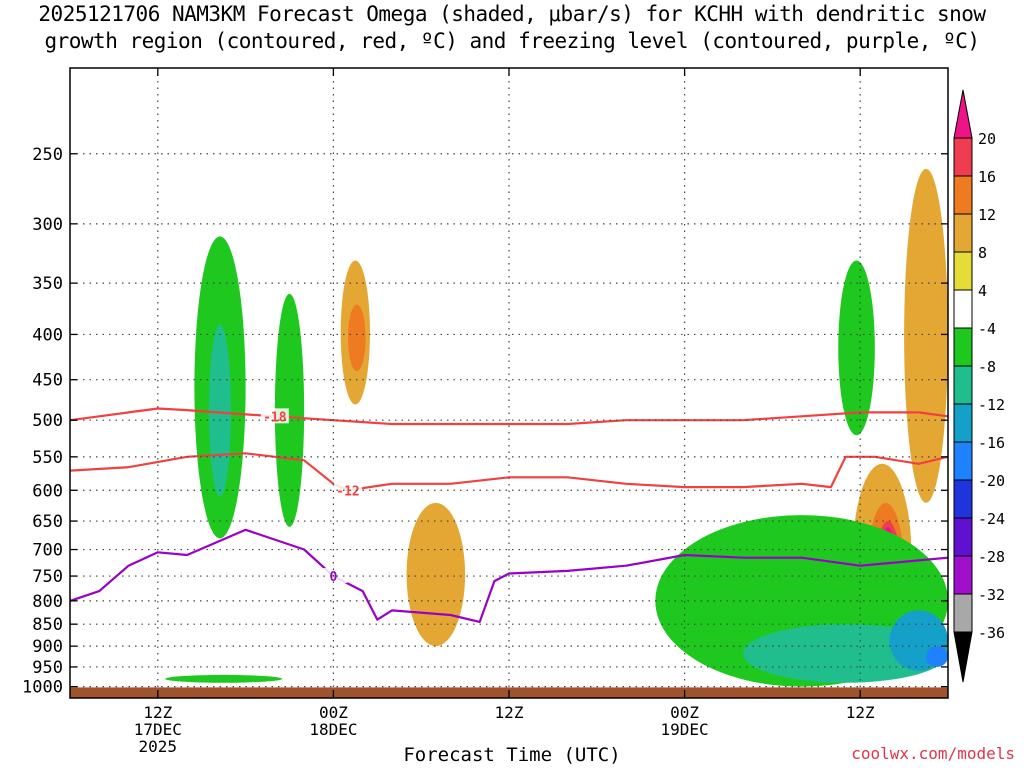  What do you see at coordinates (47, 284) in the screenshot?
I see `y-tick-label-350: 350` at bounding box center [47, 284].